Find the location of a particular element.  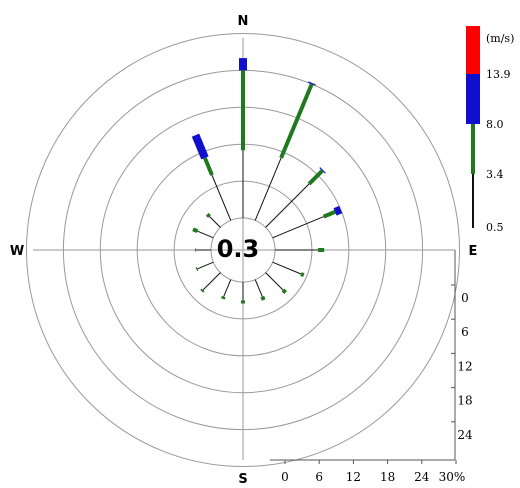

legend-bin-green is located at coordinates (473, 149).